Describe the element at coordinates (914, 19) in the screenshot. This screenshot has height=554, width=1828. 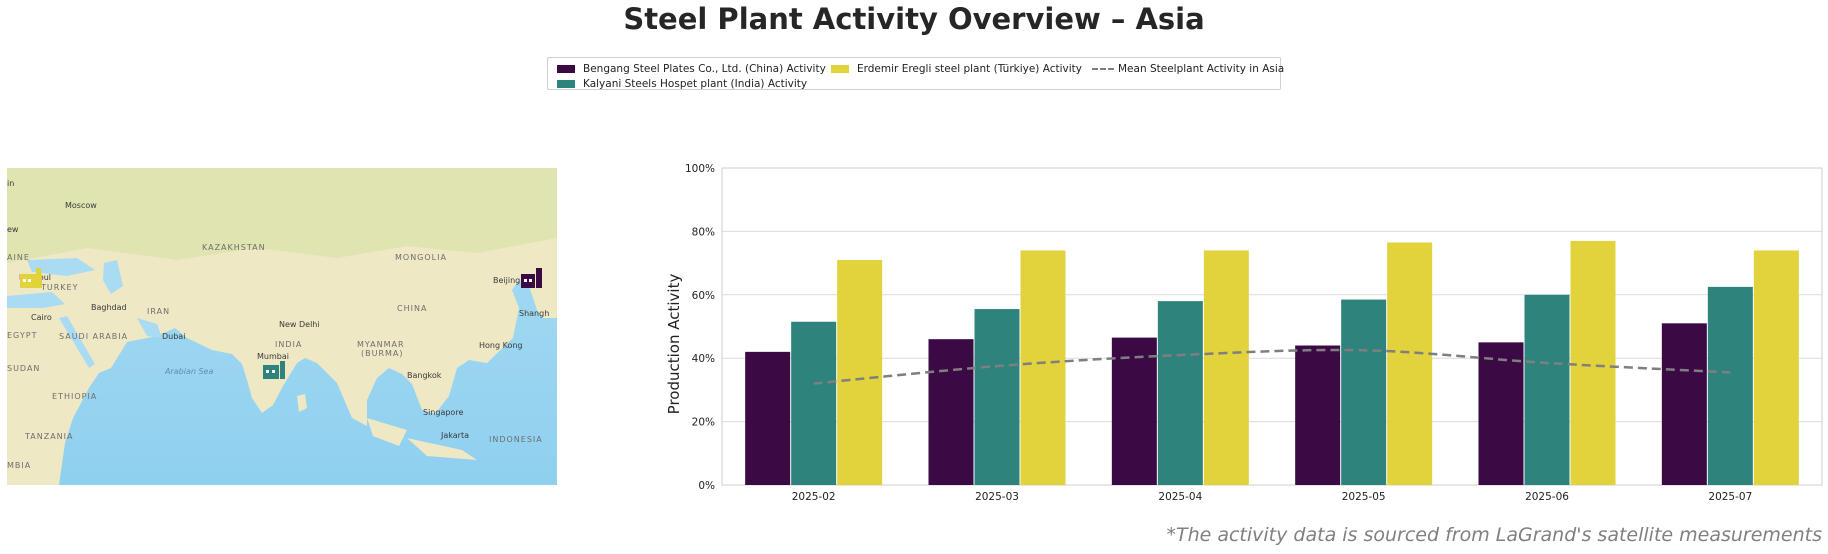
I see `chart-title: Steel Plant Activity Overview – Asia` at that location.